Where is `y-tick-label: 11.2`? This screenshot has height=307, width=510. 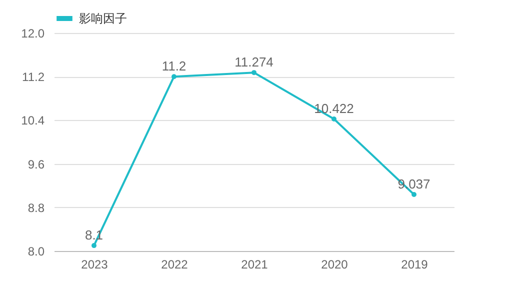 y-tick-label: 11.2 is located at coordinates (33, 77).